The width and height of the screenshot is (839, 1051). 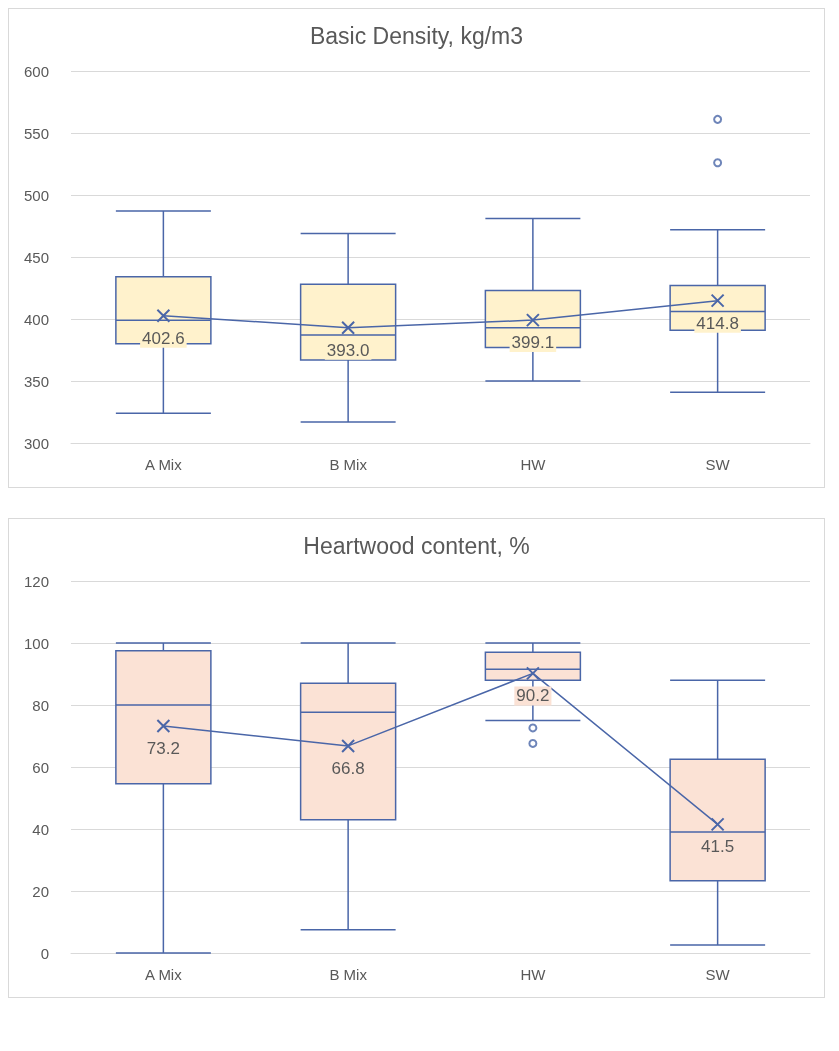 I want to click on chart-title: Heartwood content, %, so click(x=416, y=545).